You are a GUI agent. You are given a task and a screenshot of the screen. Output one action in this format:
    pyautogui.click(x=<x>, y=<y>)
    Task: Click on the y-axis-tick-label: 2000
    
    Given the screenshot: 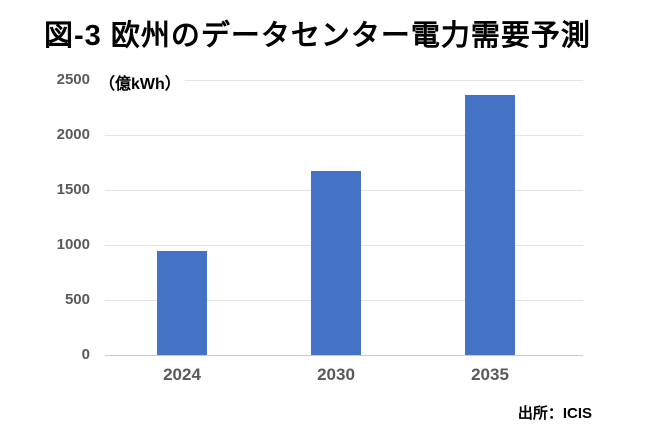 What is the action you would take?
    pyautogui.click(x=73, y=134)
    